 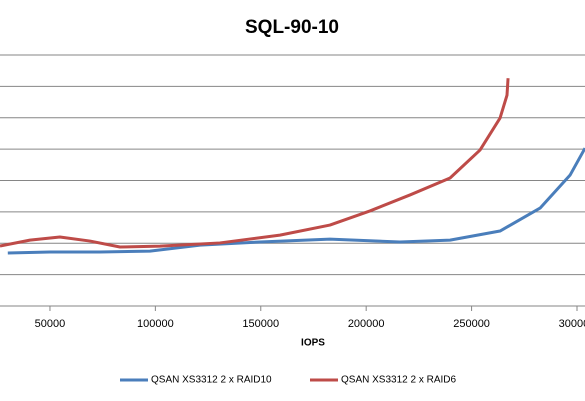 What do you see at coordinates (313, 343) in the screenshot?
I see `x-axis-label: IOPS` at bounding box center [313, 343].